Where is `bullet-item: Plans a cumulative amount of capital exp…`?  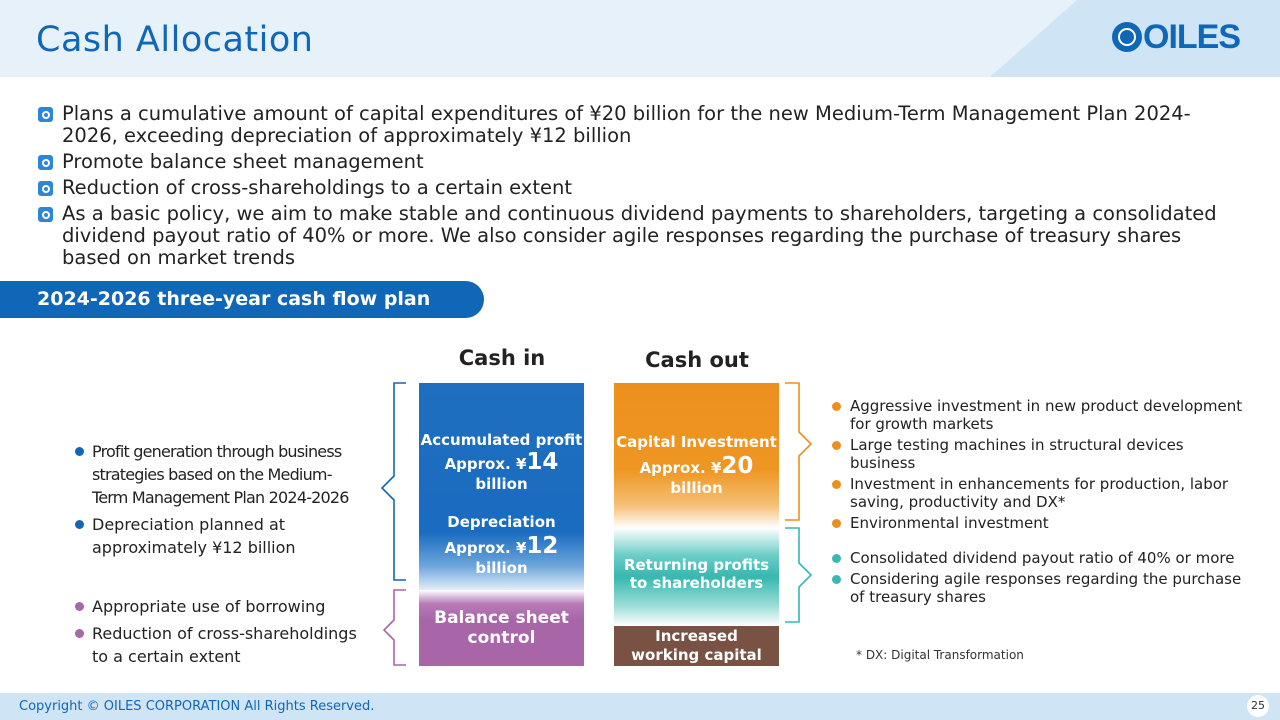
bullet-item: Plans a cumulative amount of capital exp… is located at coordinates (638, 125).